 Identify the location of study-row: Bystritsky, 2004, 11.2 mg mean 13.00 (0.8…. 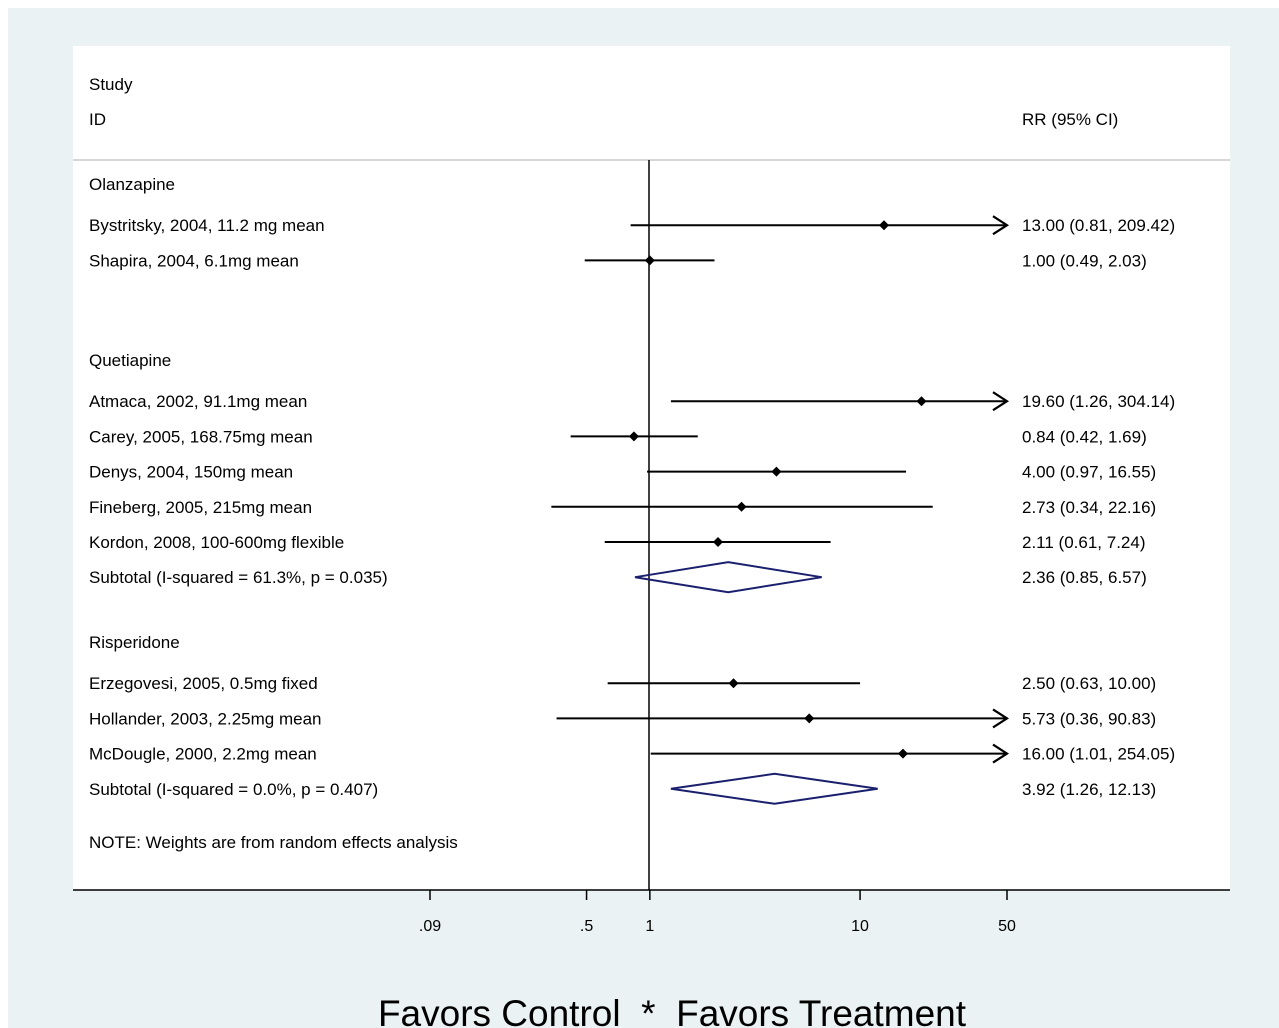
(632, 225).